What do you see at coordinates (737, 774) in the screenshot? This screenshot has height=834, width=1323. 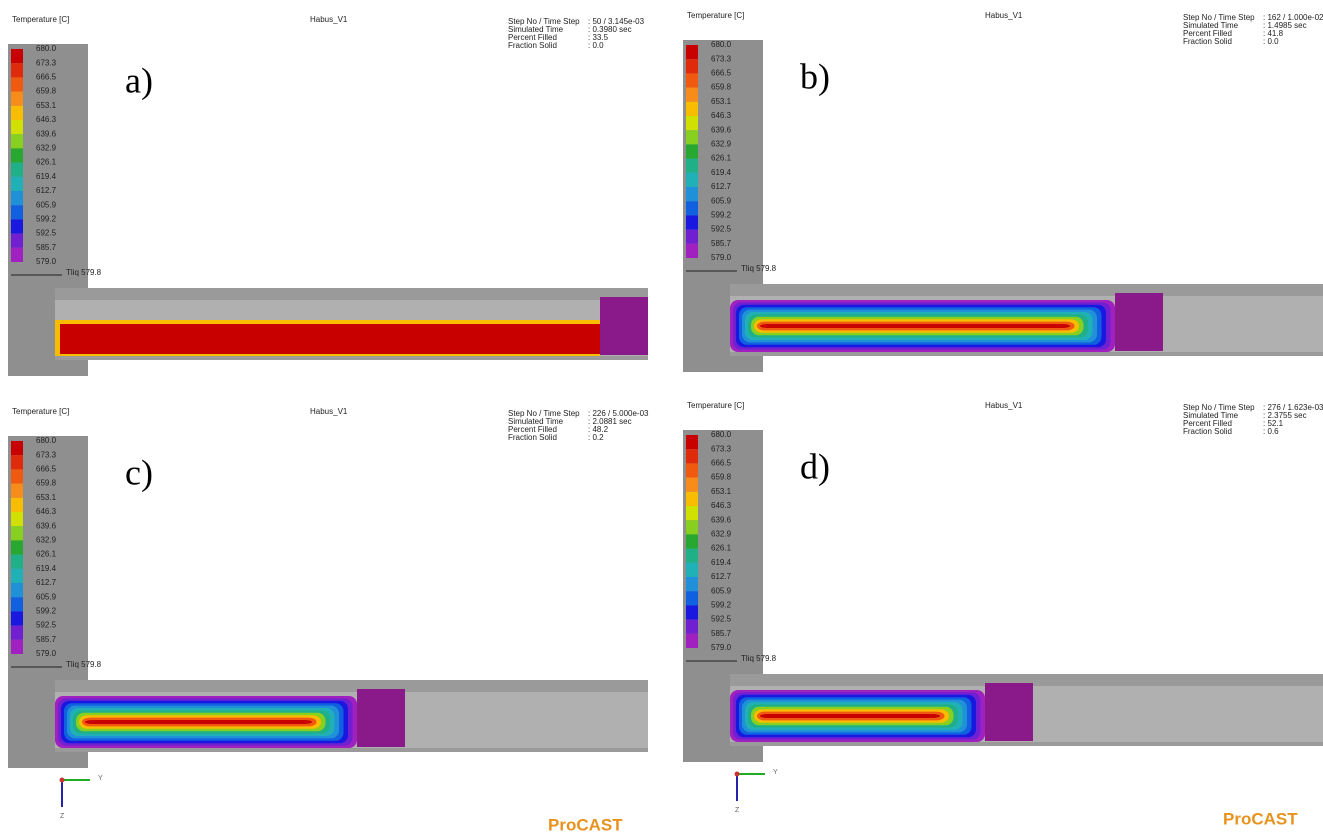 I see `axis-origin` at bounding box center [737, 774].